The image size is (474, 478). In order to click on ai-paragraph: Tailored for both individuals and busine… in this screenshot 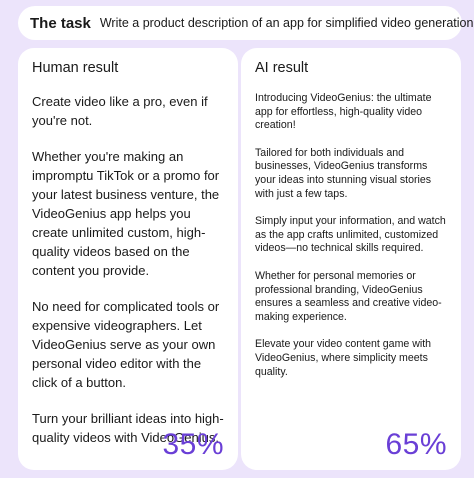, I will do `click(343, 173)`.